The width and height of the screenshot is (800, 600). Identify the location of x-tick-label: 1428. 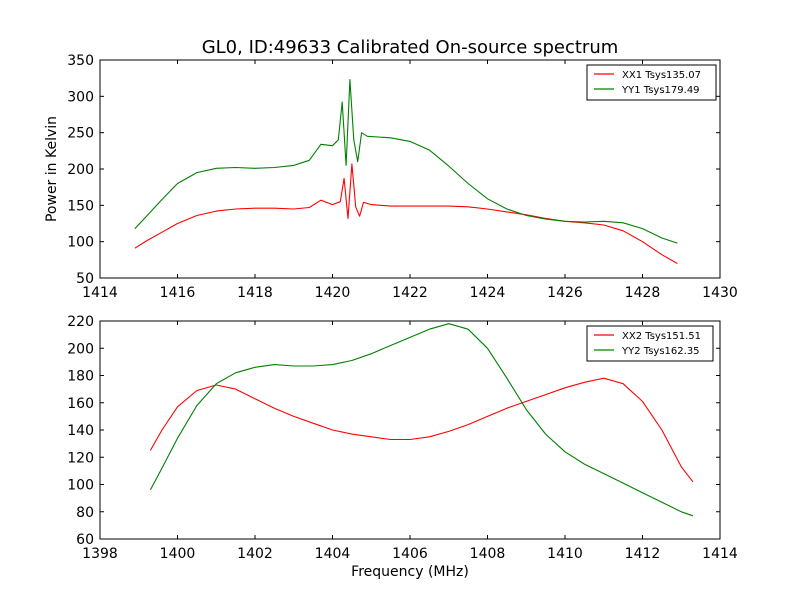
(643, 293).